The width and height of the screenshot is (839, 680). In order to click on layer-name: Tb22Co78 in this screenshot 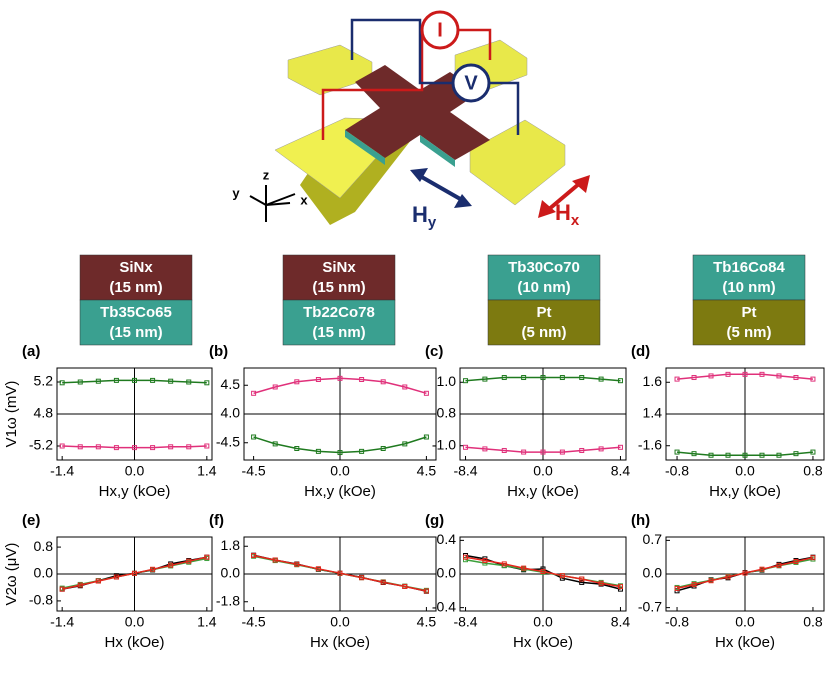, I will do `click(339, 312)`.